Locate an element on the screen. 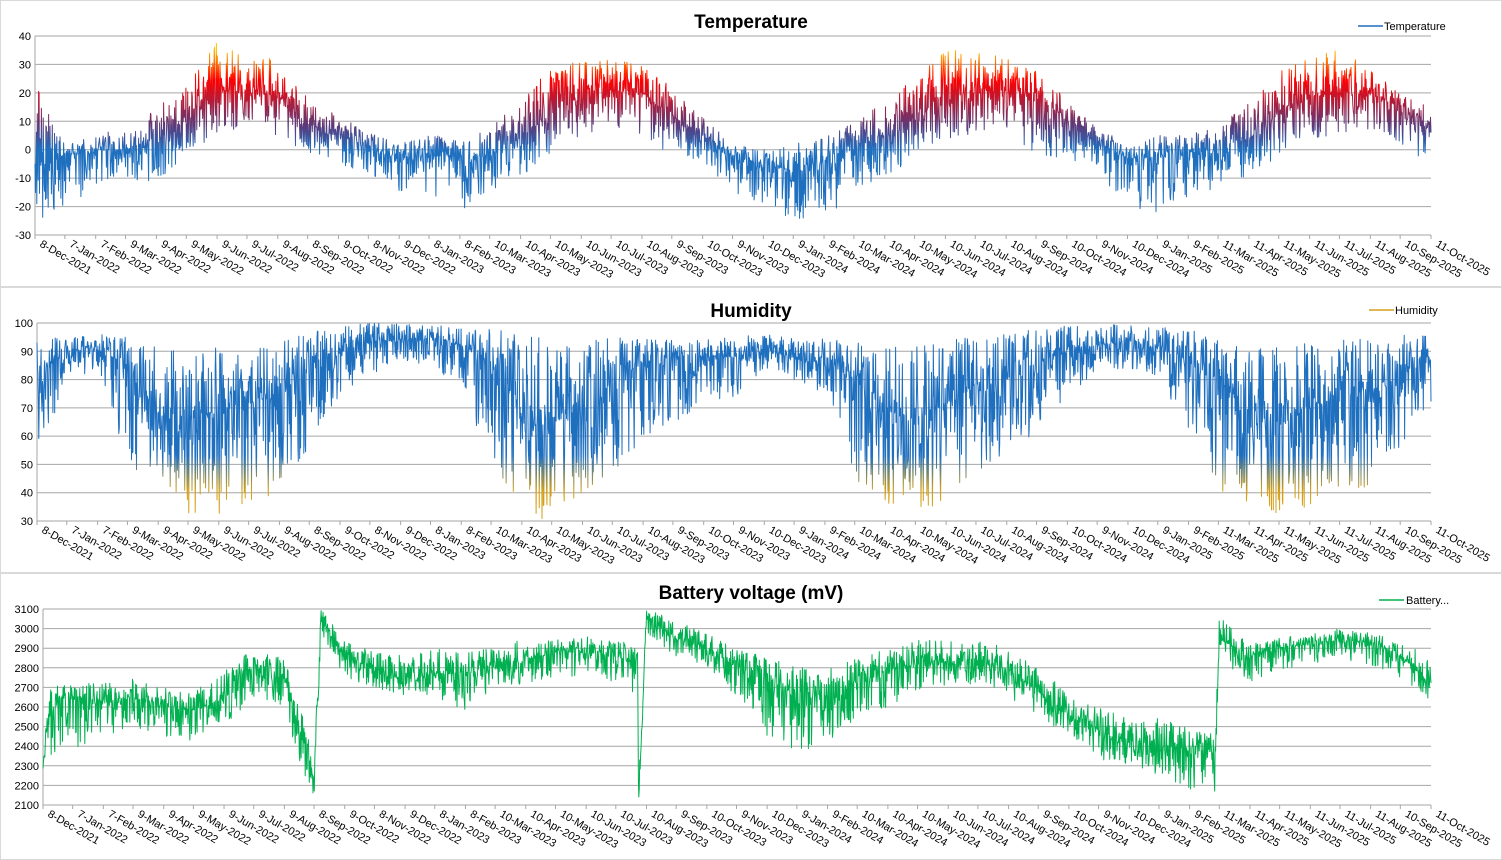 This screenshot has width=1502, height=860. chart-title: Temperature is located at coordinates (751, 22).